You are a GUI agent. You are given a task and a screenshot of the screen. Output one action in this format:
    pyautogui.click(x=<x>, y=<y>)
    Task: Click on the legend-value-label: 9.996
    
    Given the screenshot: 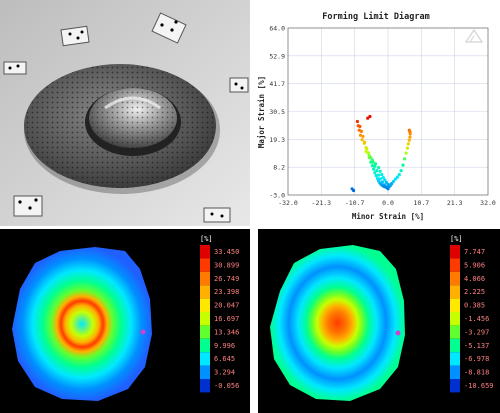 What is the action you would take?
    pyautogui.click(x=224, y=346)
    